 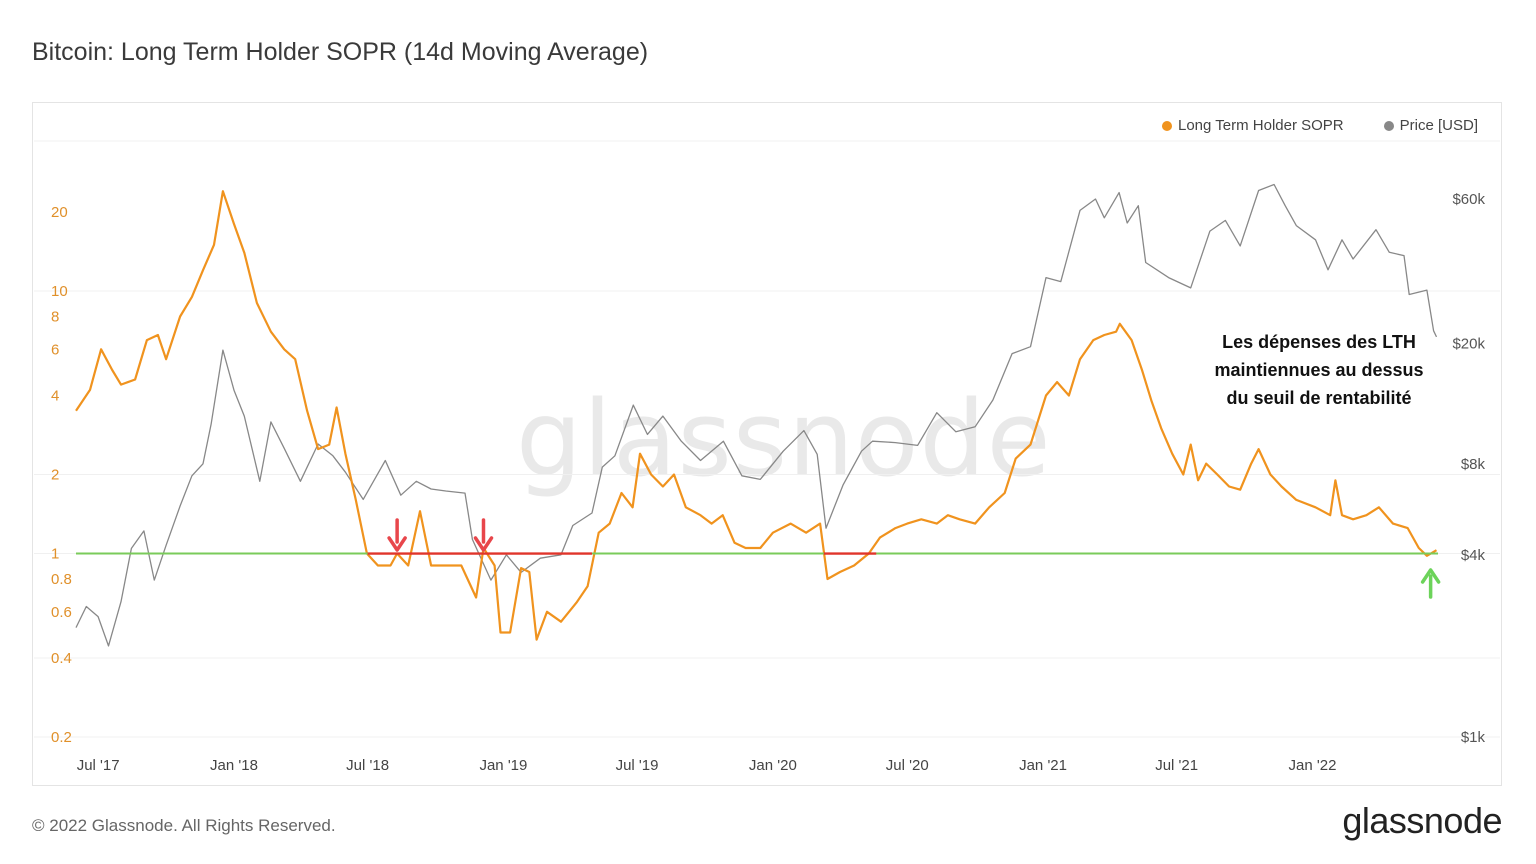 I want to click on y-left-tick-label: 20, so click(x=59, y=212).